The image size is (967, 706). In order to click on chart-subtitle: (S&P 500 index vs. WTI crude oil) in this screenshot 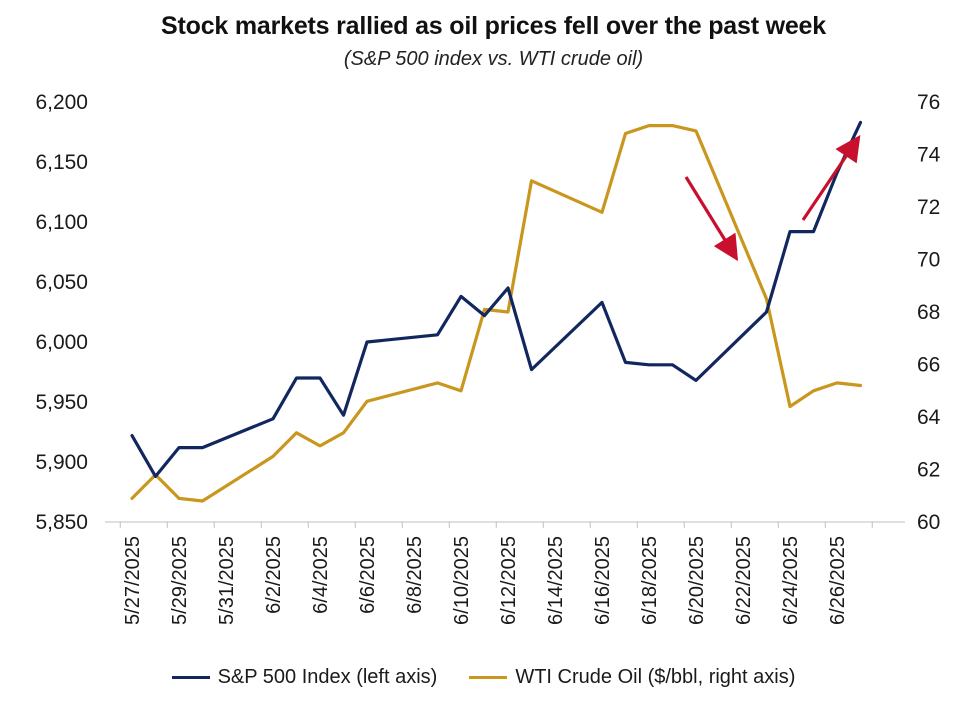, I will do `click(493, 59)`.